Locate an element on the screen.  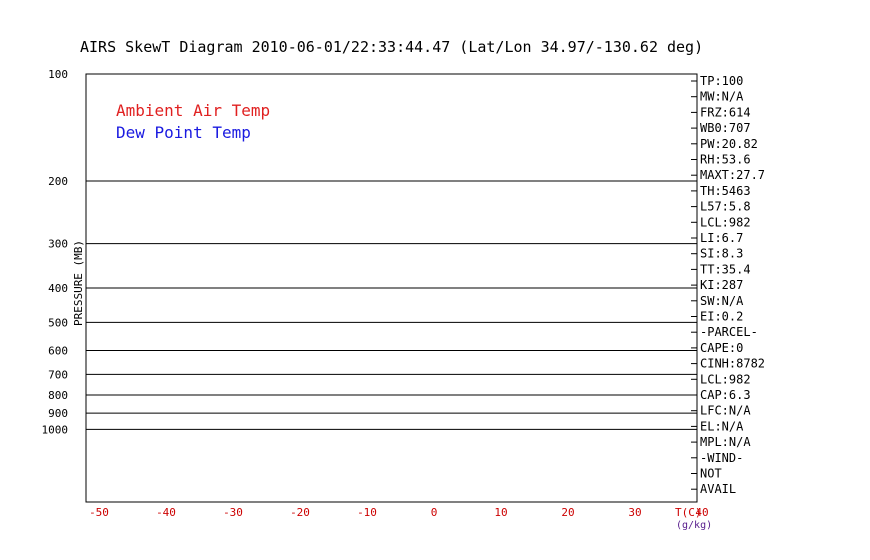
pressure-tick-label: 300 is located at coordinates (58, 244).